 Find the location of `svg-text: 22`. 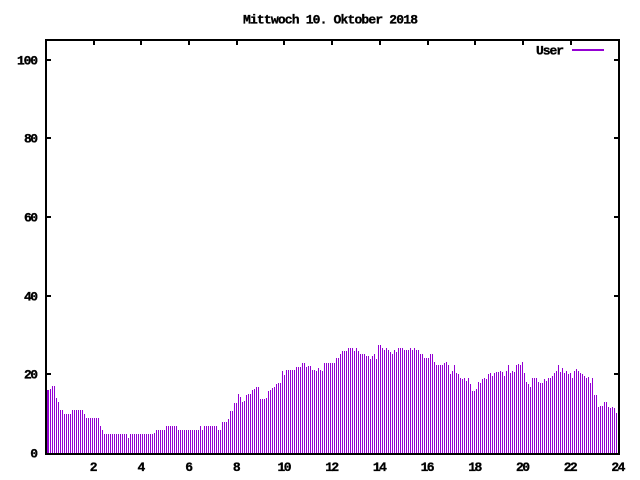

svg-text: 22 is located at coordinates (571, 467).